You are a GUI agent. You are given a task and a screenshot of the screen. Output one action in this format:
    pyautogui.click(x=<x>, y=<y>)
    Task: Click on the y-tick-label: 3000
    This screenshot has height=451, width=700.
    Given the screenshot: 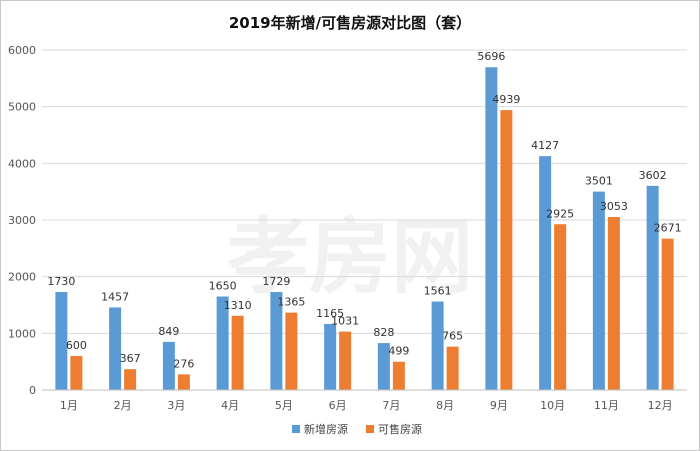 What is the action you would take?
    pyautogui.click(x=22, y=220)
    